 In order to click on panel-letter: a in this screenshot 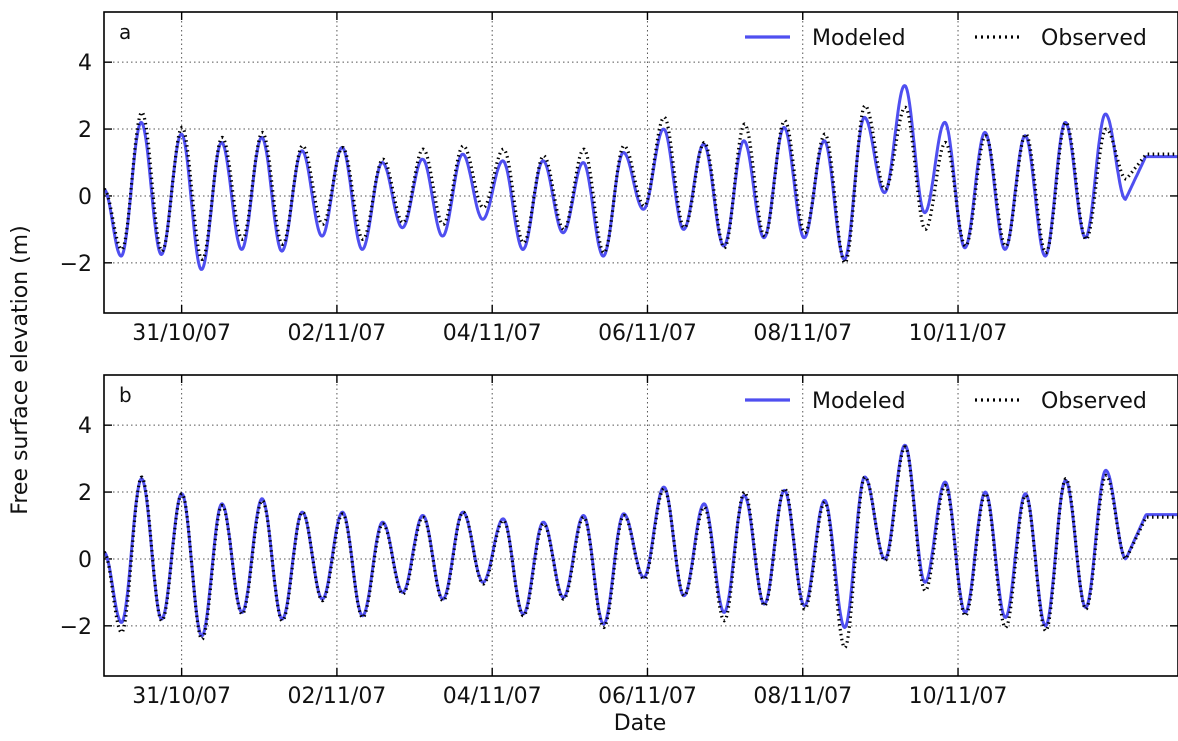, I will do `click(125, 32)`.